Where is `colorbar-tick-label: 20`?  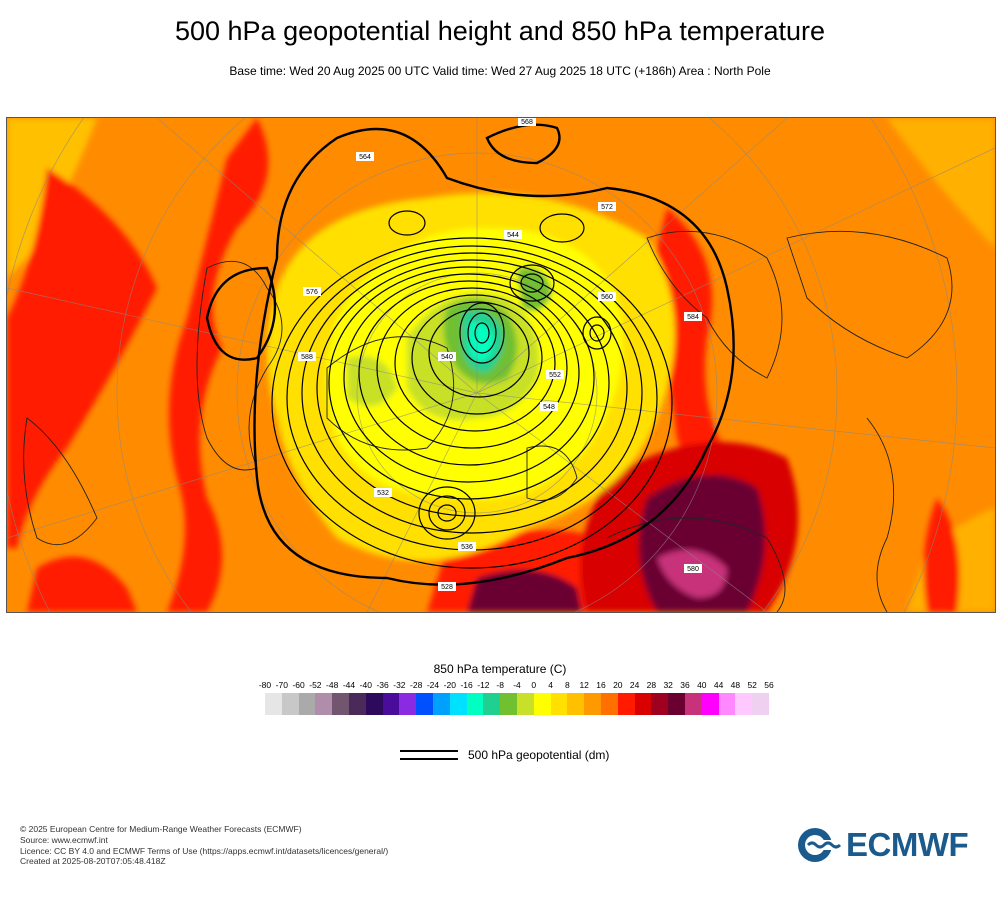
colorbar-tick-label: 20 is located at coordinates (618, 685).